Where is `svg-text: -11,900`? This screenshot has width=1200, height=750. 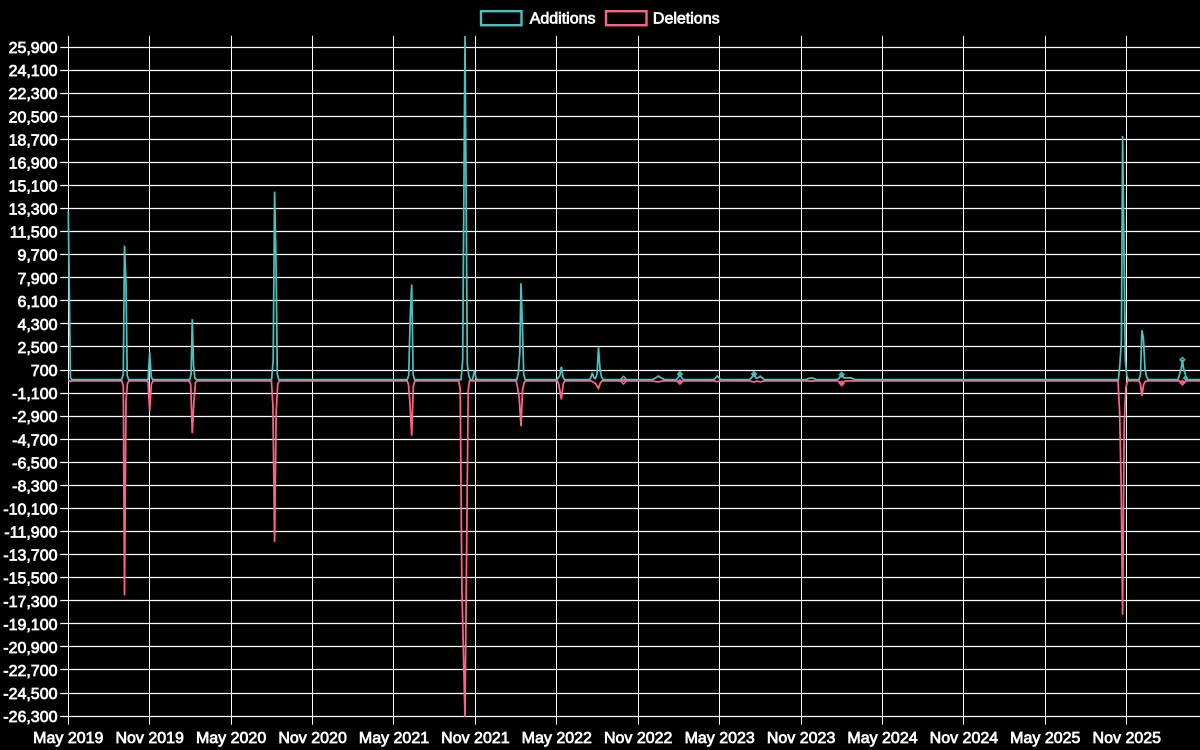 svg-text: -11,900 is located at coordinates (30, 533).